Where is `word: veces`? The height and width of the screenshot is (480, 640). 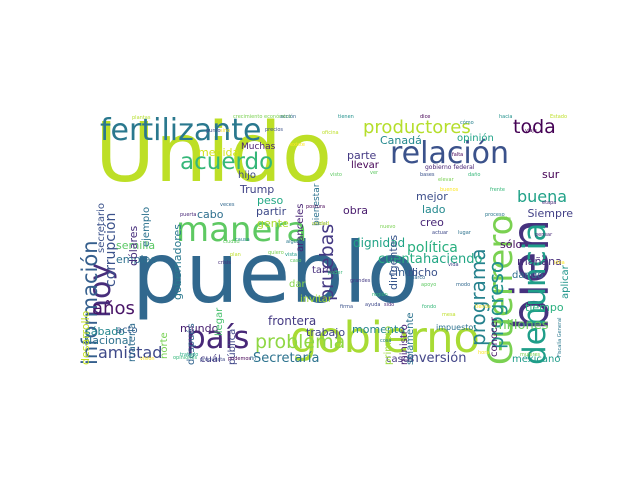 word: veces is located at coordinates (227, 205).